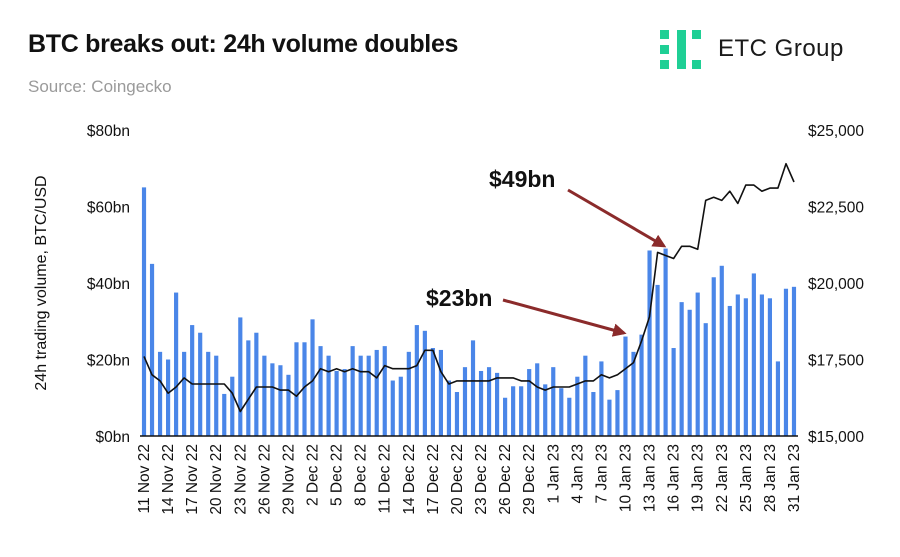  I want to click on source-note: Source: Coingecko, so click(100, 86).